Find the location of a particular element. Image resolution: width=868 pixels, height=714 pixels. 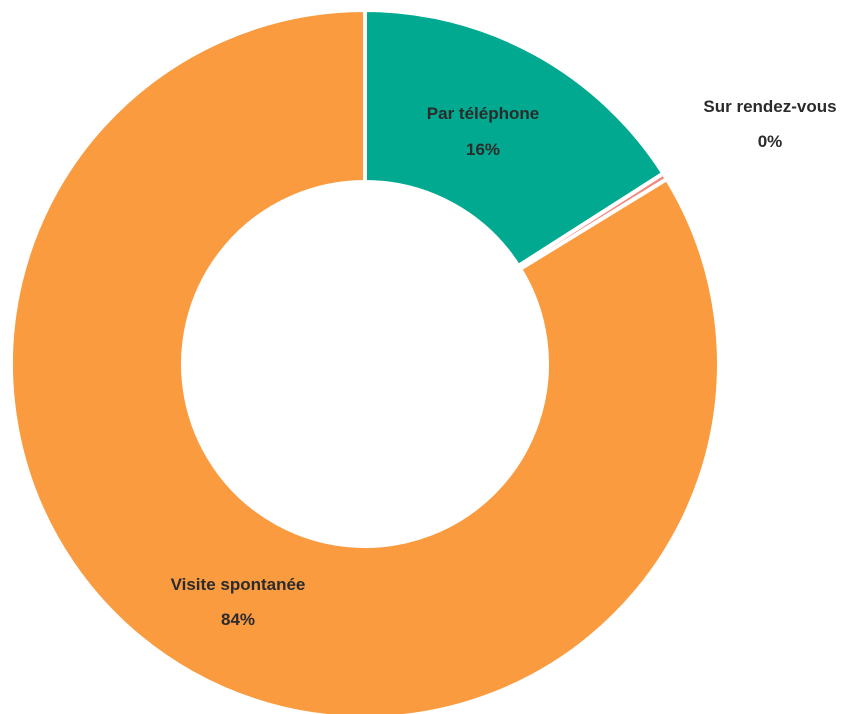

category-label: Sur rendez-vous is located at coordinates (769, 106).